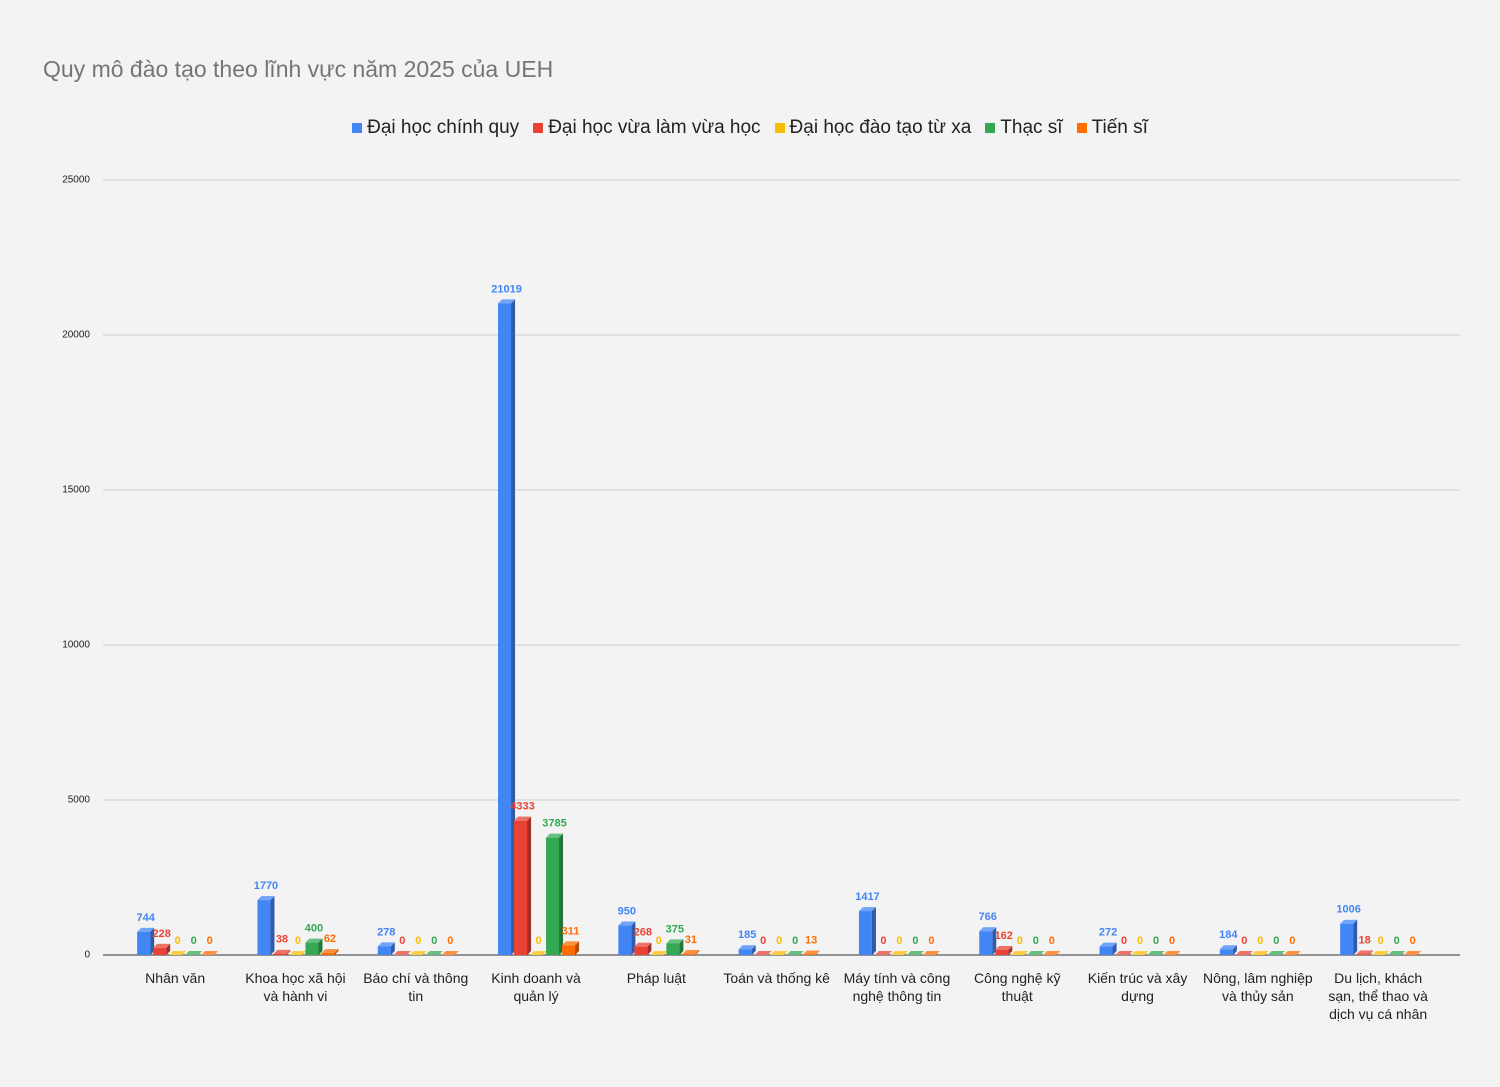 The width and height of the screenshot is (1500, 1087). I want to click on legend-item: Thạc sĩ, so click(1024, 128).